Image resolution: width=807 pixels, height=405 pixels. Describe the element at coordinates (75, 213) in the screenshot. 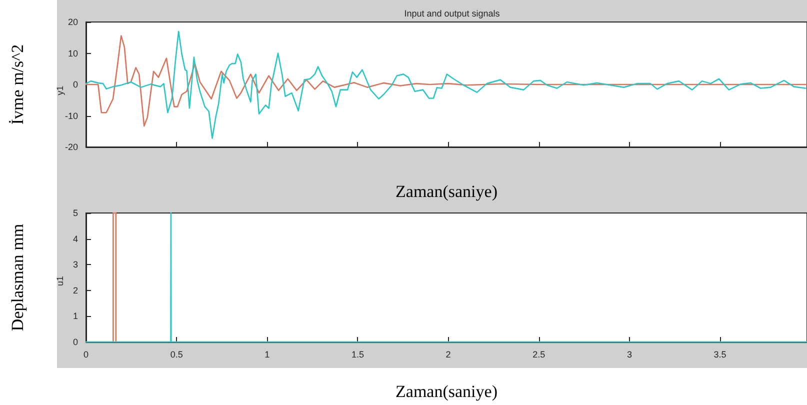

I see `y-tick-label: 5` at that location.